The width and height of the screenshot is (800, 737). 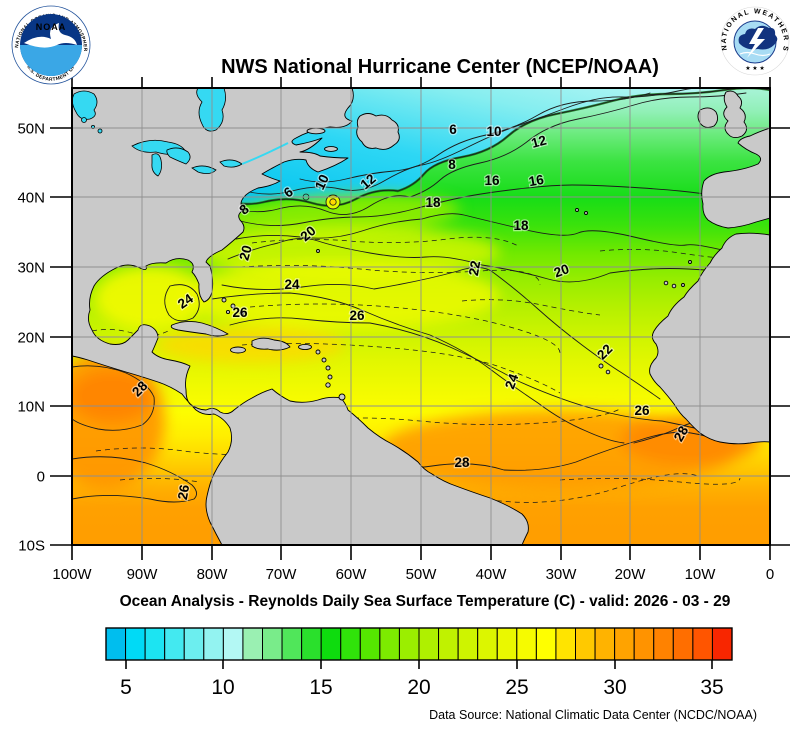 I want to click on warm-core-eddy-center, so click(x=333, y=202).